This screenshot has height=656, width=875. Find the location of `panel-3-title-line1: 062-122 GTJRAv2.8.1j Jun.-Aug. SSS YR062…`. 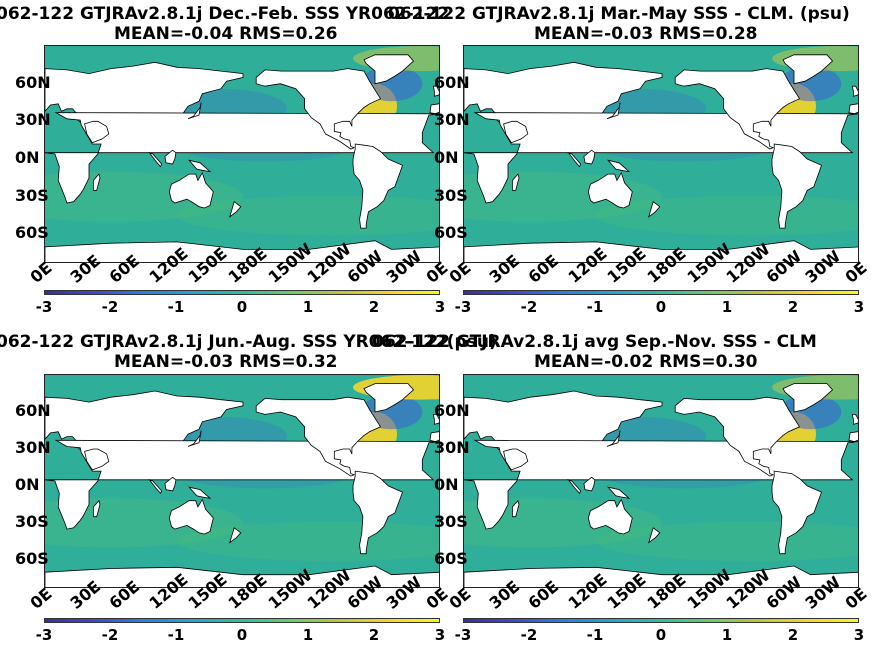

panel-3-title-line1: 062-122 GTJRAv2.8.1j Jun.-Aug. SSS YR062… is located at coordinates (248, 342).